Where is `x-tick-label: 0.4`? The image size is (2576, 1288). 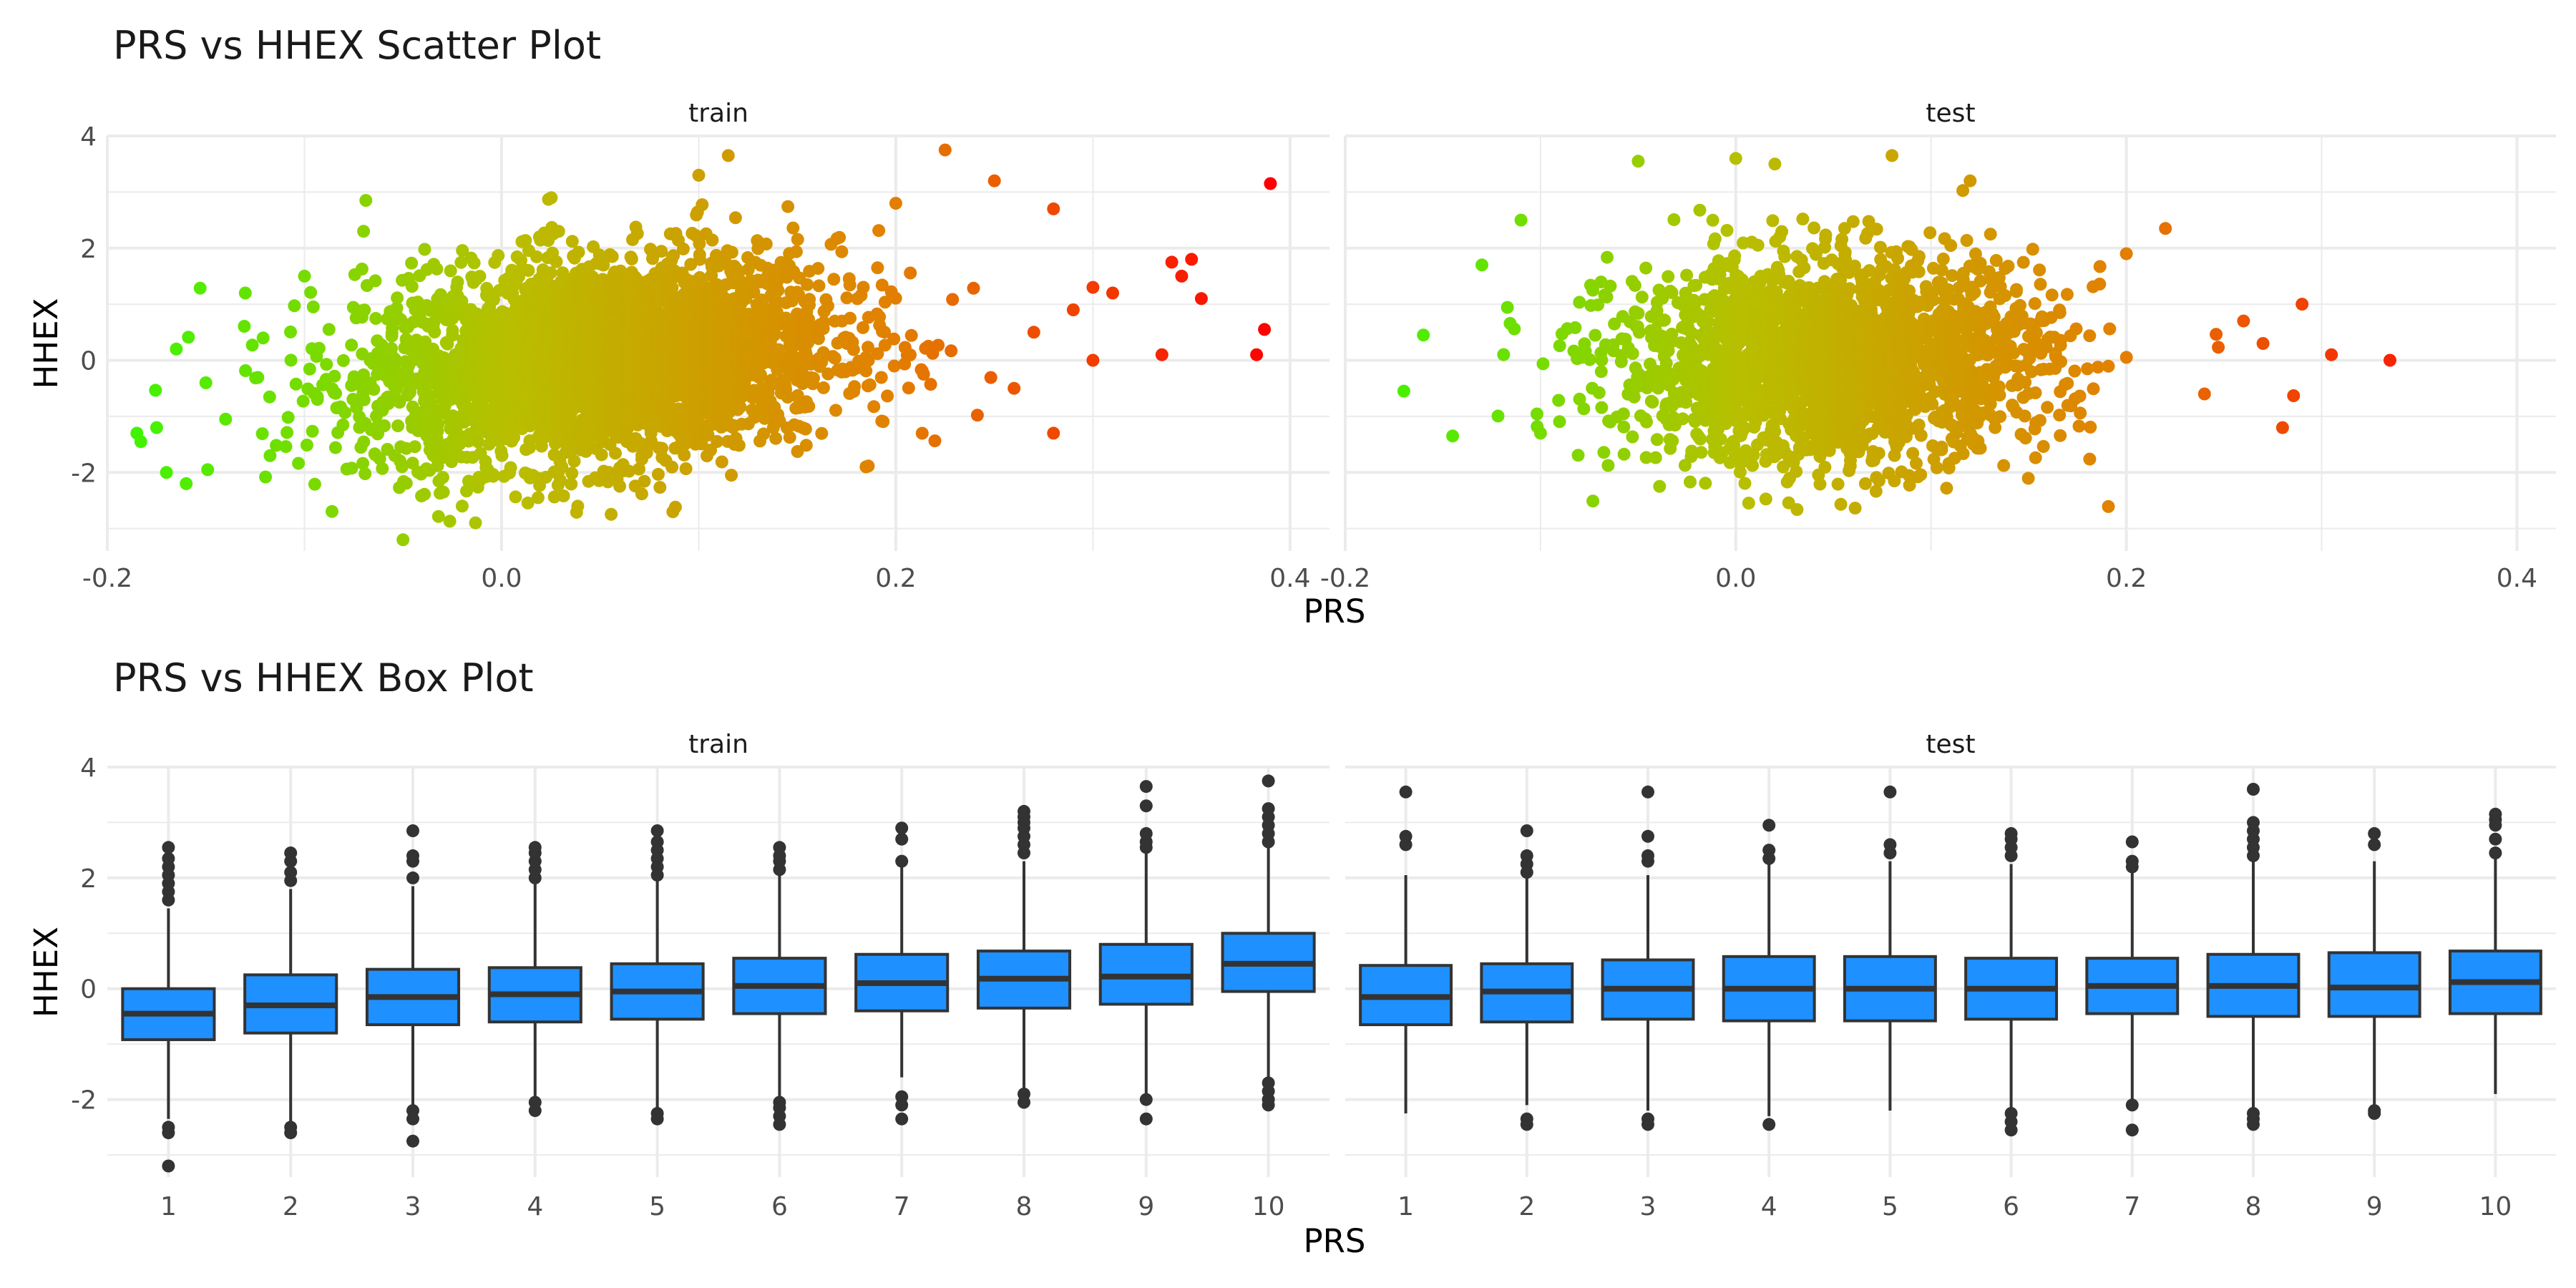
x-tick-label: 0.4 is located at coordinates (2517, 578).